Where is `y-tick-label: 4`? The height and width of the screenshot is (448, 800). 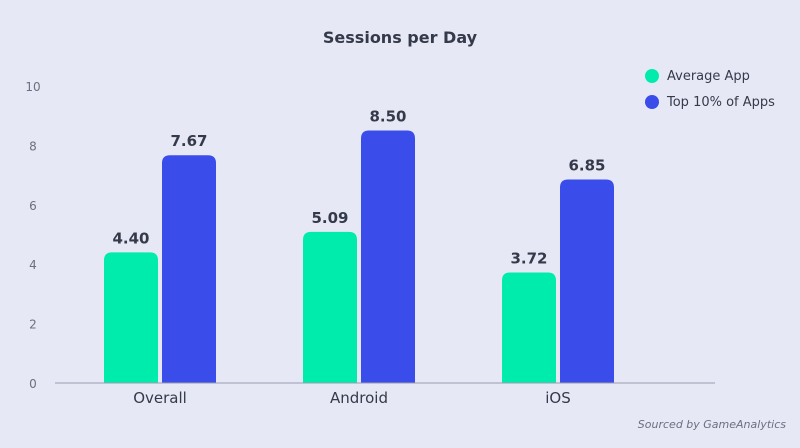
y-tick-label: 4 is located at coordinates (33, 265).